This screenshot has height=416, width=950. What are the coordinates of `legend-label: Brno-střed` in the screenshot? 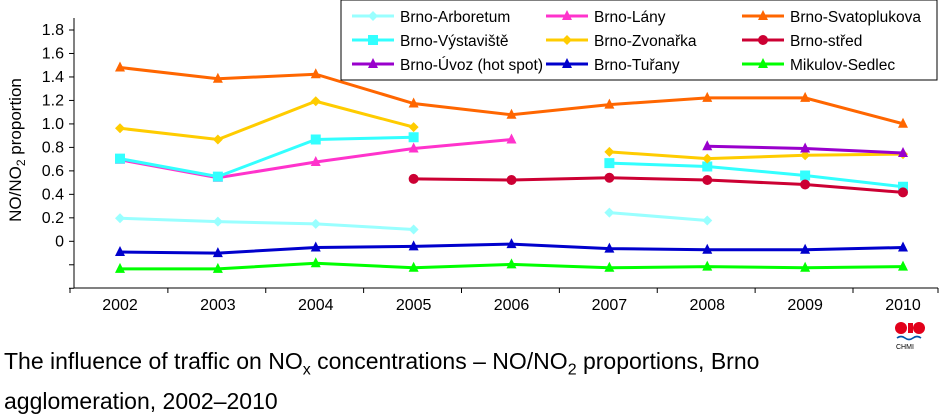 It's located at (826, 41).